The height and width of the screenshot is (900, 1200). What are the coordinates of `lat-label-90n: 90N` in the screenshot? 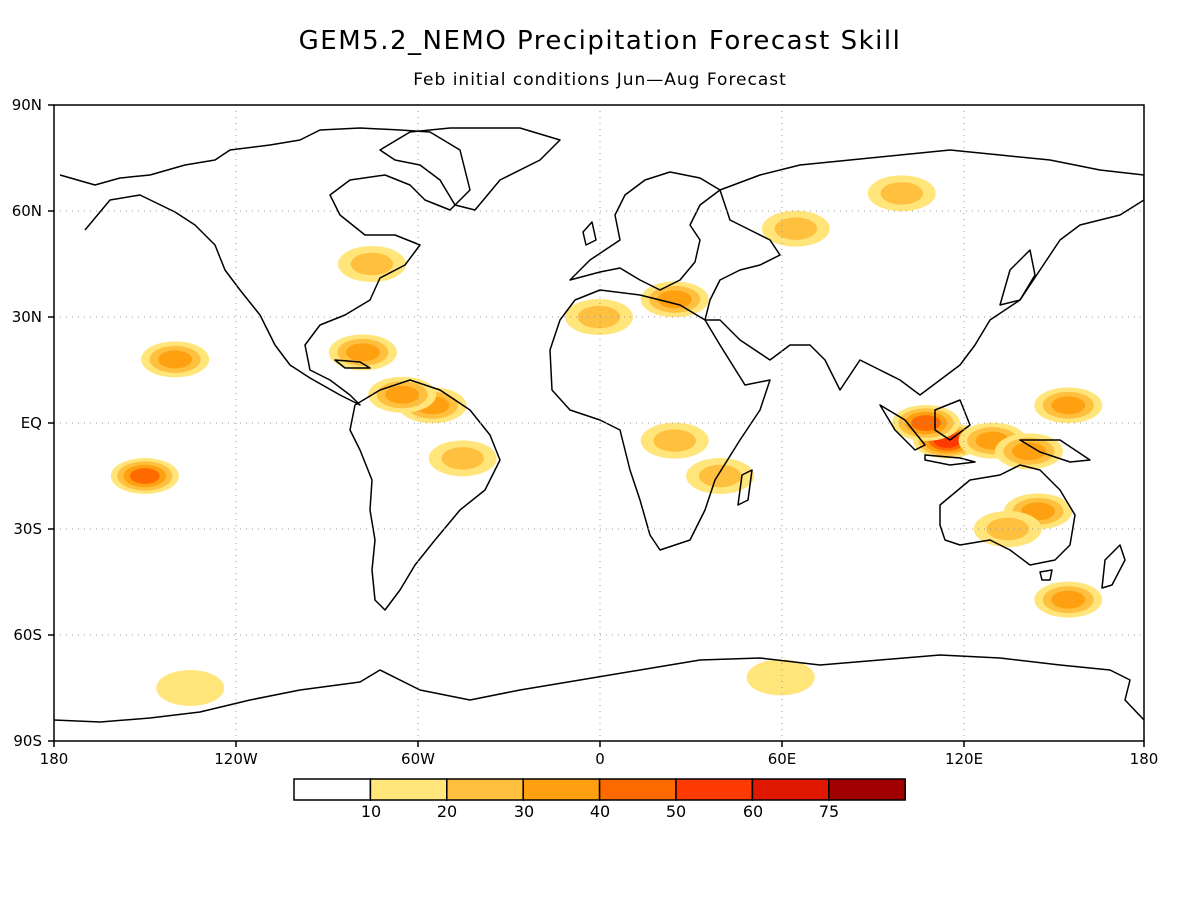 It's located at (26, 105).